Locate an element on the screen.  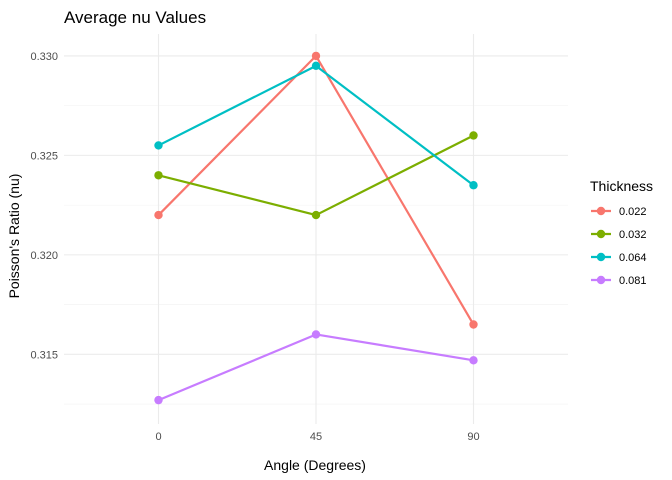
series-0.064 is located at coordinates (316, 125).